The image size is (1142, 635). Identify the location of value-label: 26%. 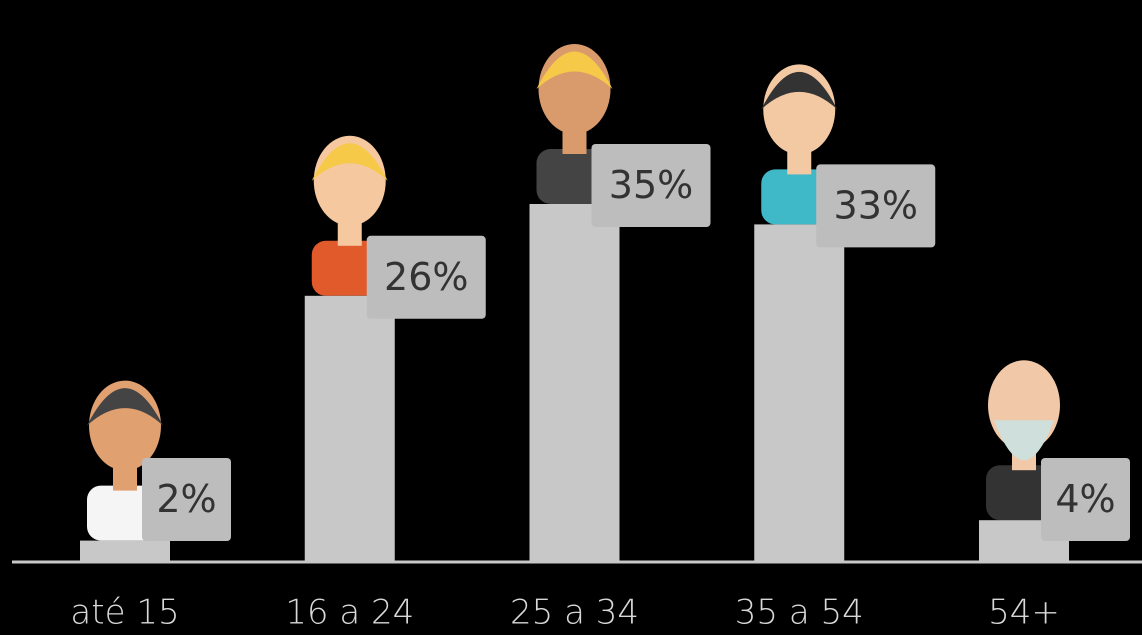
(426, 277).